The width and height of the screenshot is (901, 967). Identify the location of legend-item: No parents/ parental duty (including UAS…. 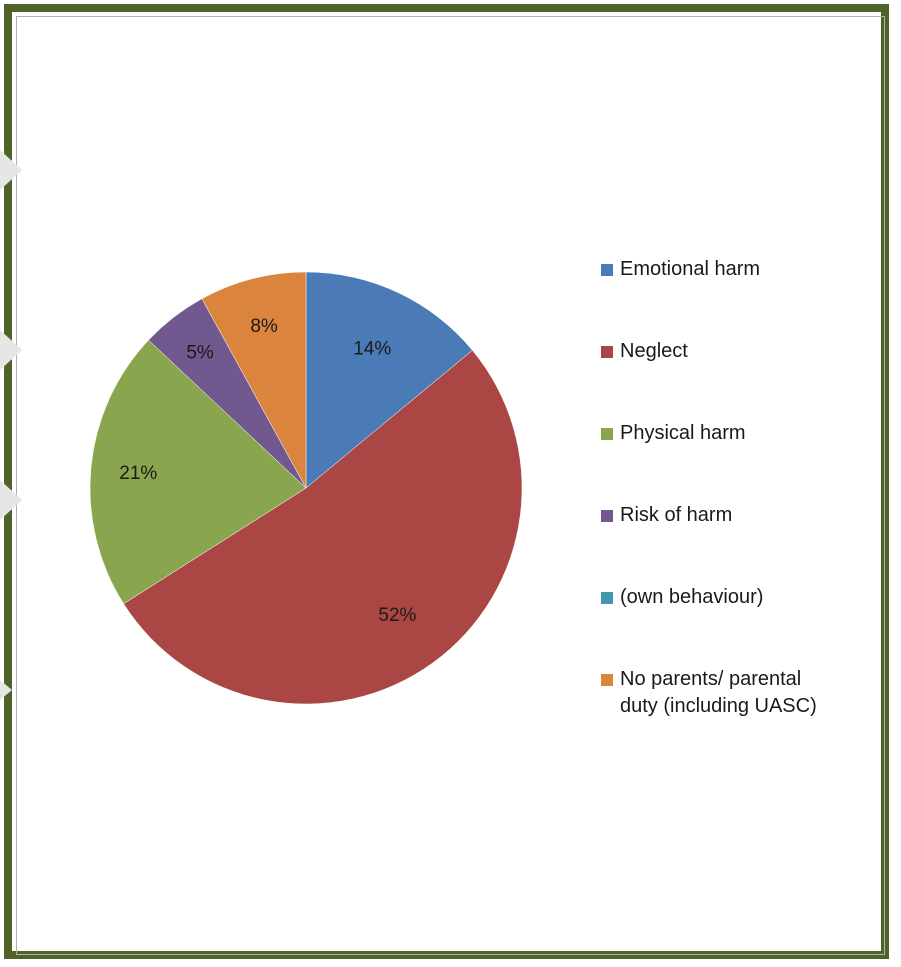
(709, 693).